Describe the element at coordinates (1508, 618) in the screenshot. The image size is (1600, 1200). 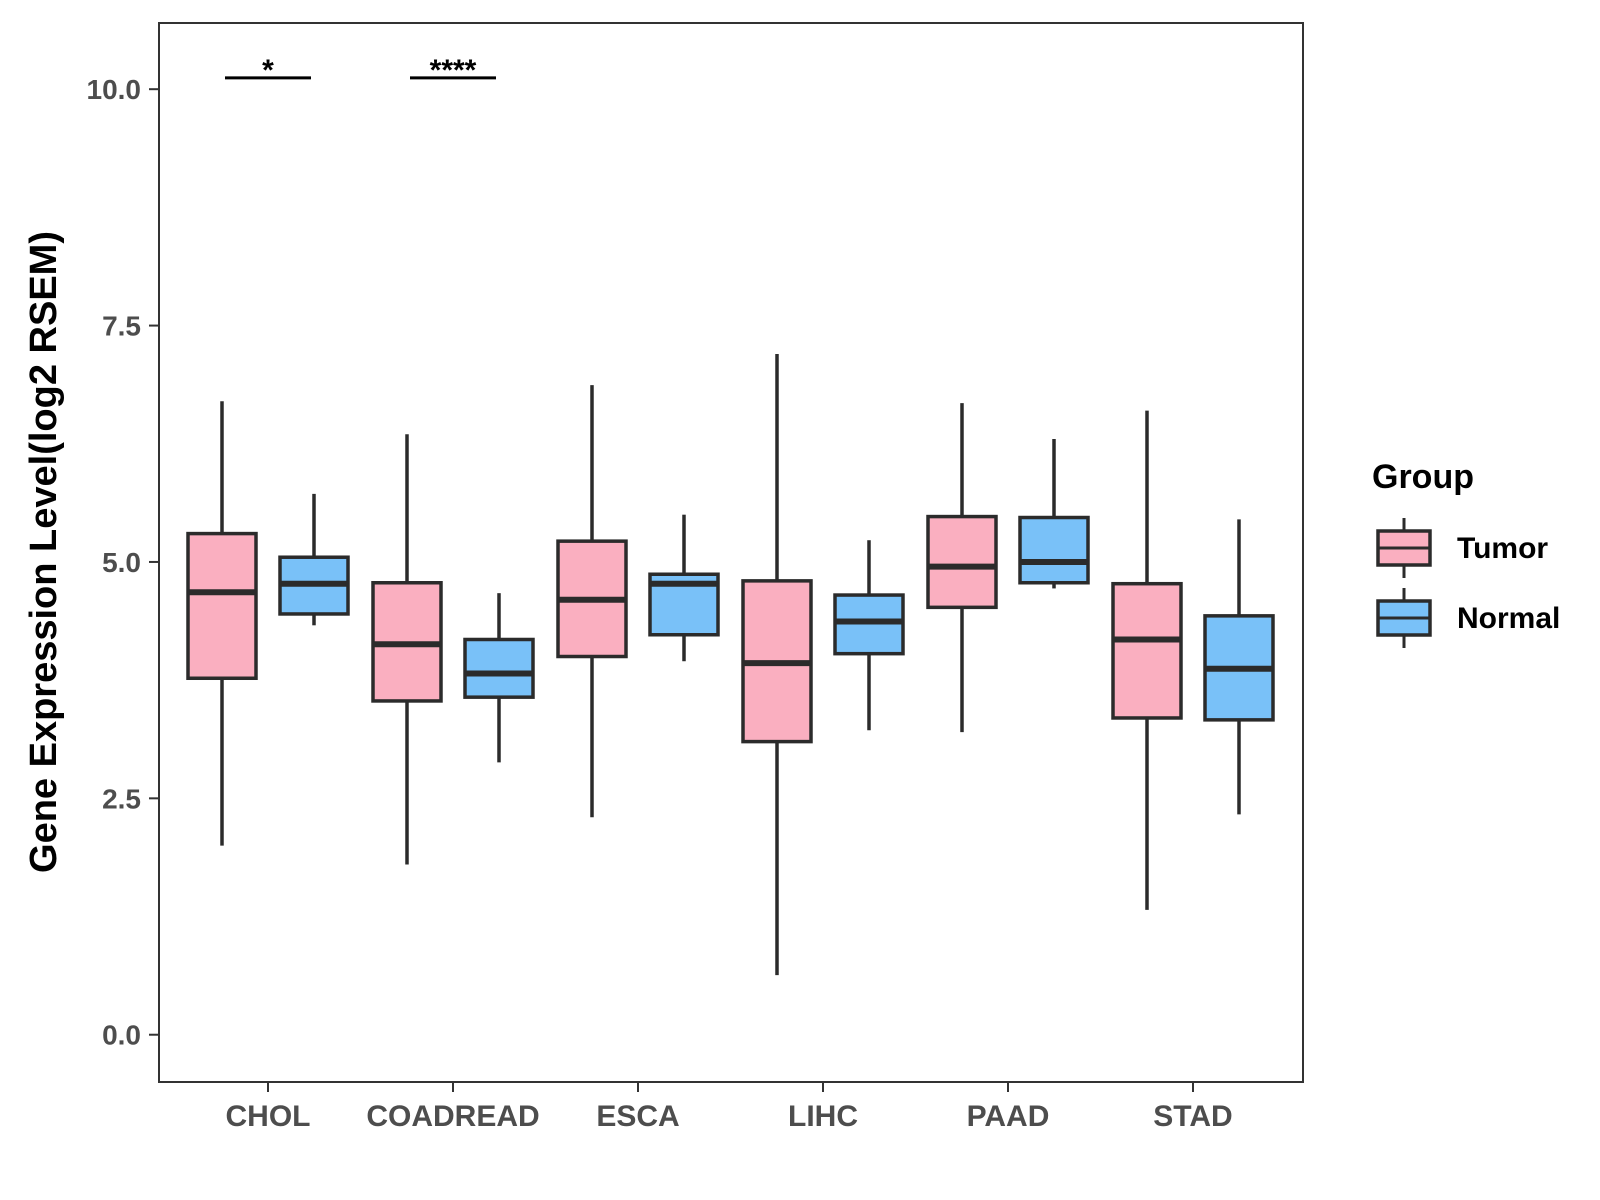
I see `legend-label-normal: Normal` at that location.